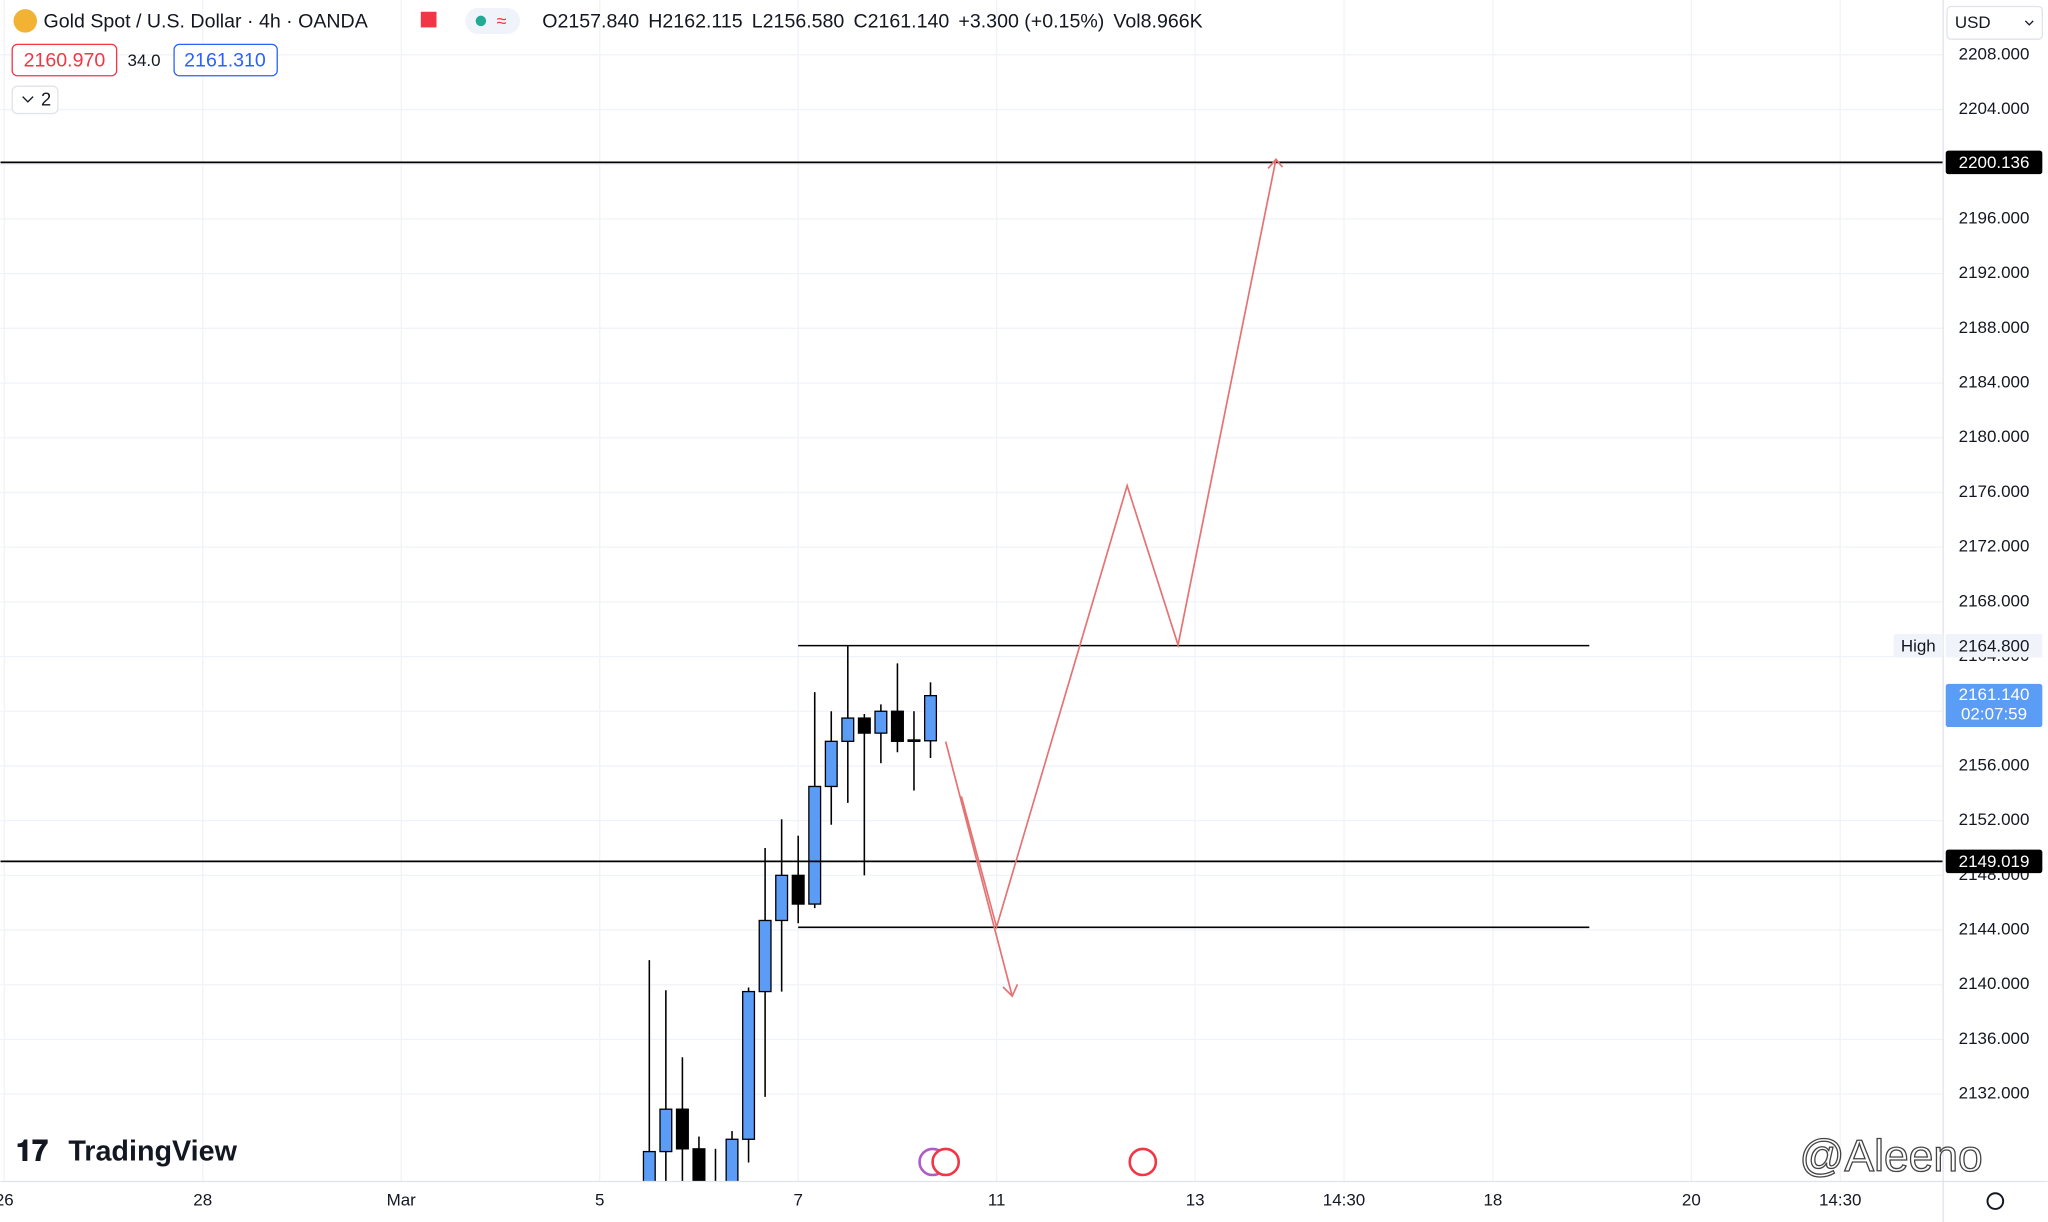  What do you see at coordinates (1994, 600) in the screenshot?
I see `y-tick-label: 2168.000` at bounding box center [1994, 600].